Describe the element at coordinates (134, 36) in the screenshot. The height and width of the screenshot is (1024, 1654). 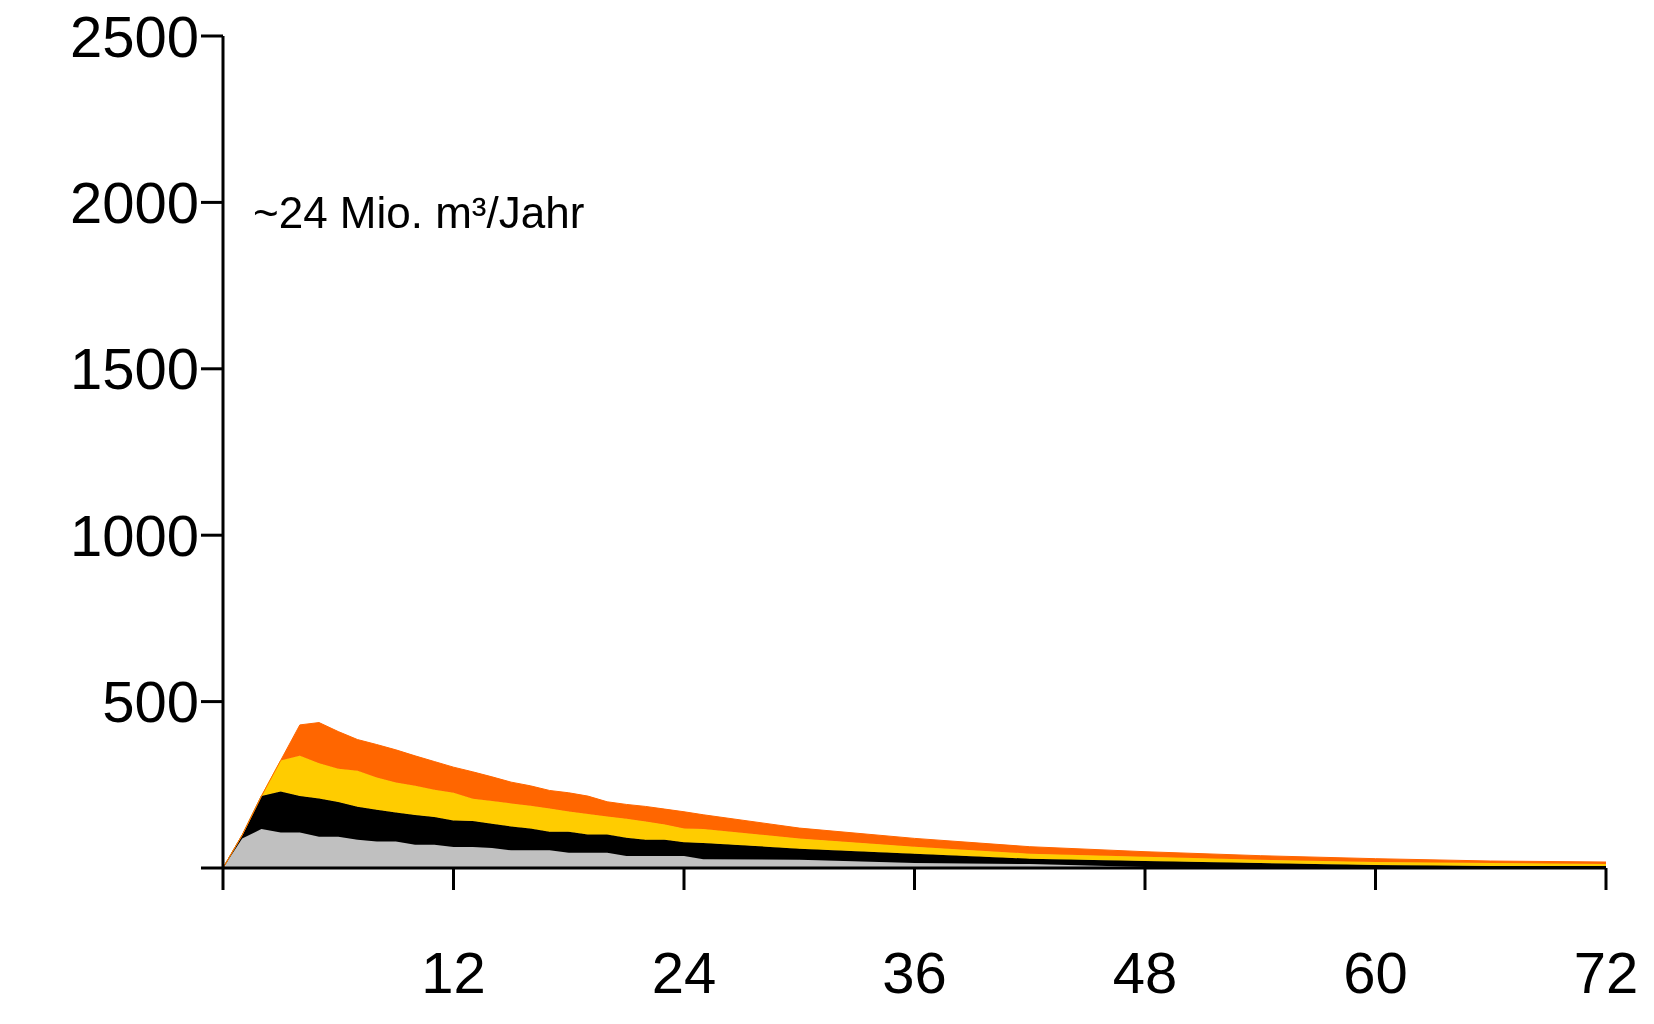
I see `y-tick-label: 2500` at that location.